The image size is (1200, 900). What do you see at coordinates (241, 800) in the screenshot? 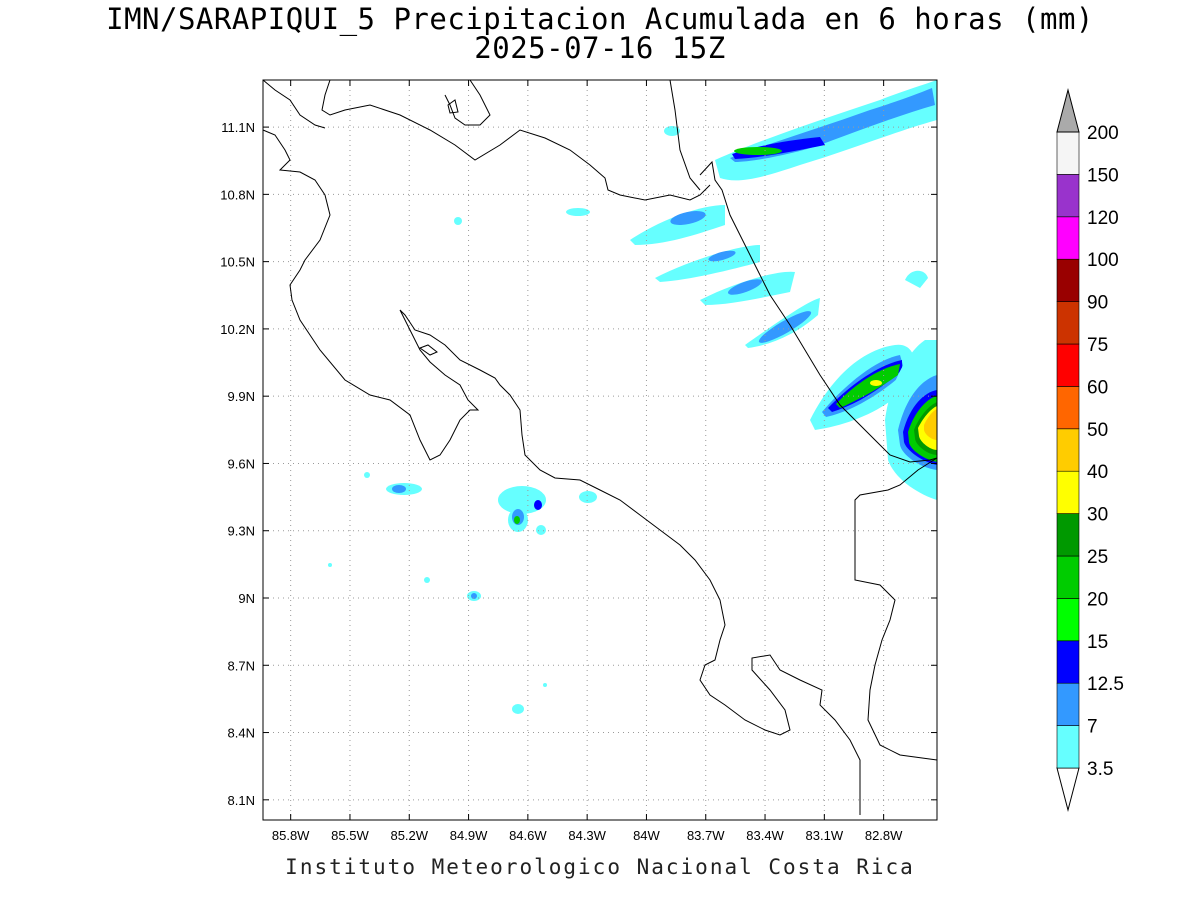
I see `lat-tick-label: 8.1N` at bounding box center [241, 800].